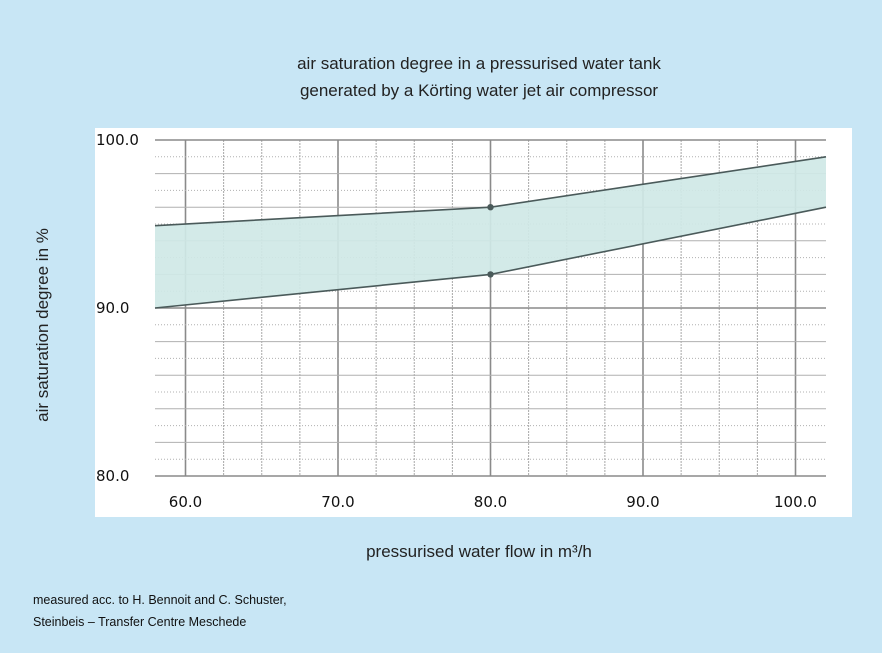  I want to click on y-tick-label: 90.0, so click(112, 308).